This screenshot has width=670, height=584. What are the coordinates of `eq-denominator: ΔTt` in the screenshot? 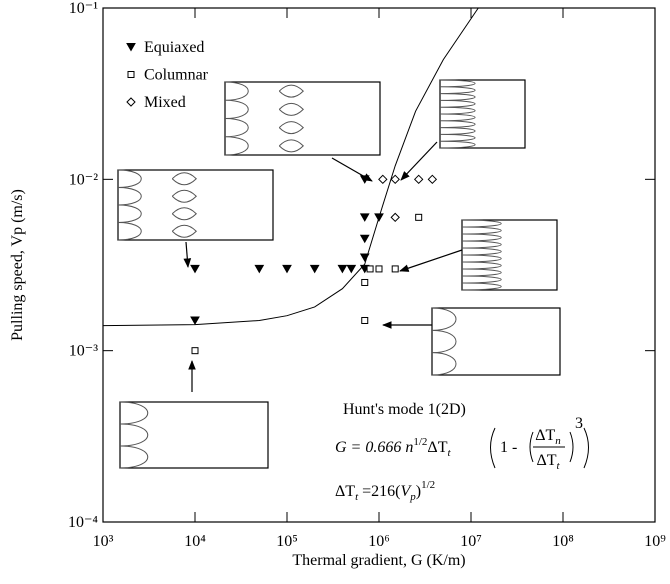 It's located at (548, 462).